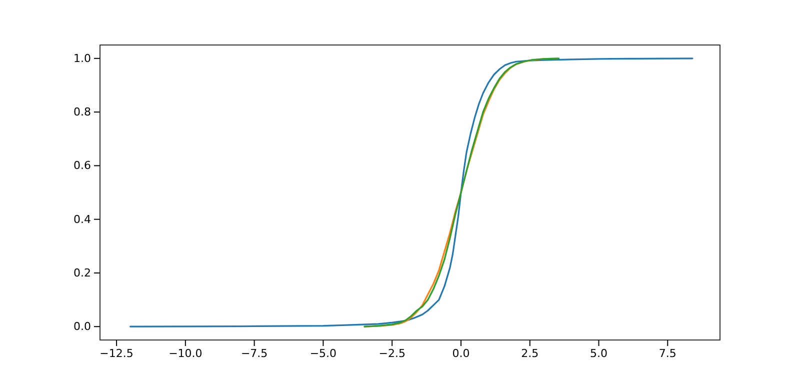 Image resolution: width=800 pixels, height=382 pixels. Describe the element at coordinates (323, 353) in the screenshot. I see `x-tick-label: −5.0` at that location.